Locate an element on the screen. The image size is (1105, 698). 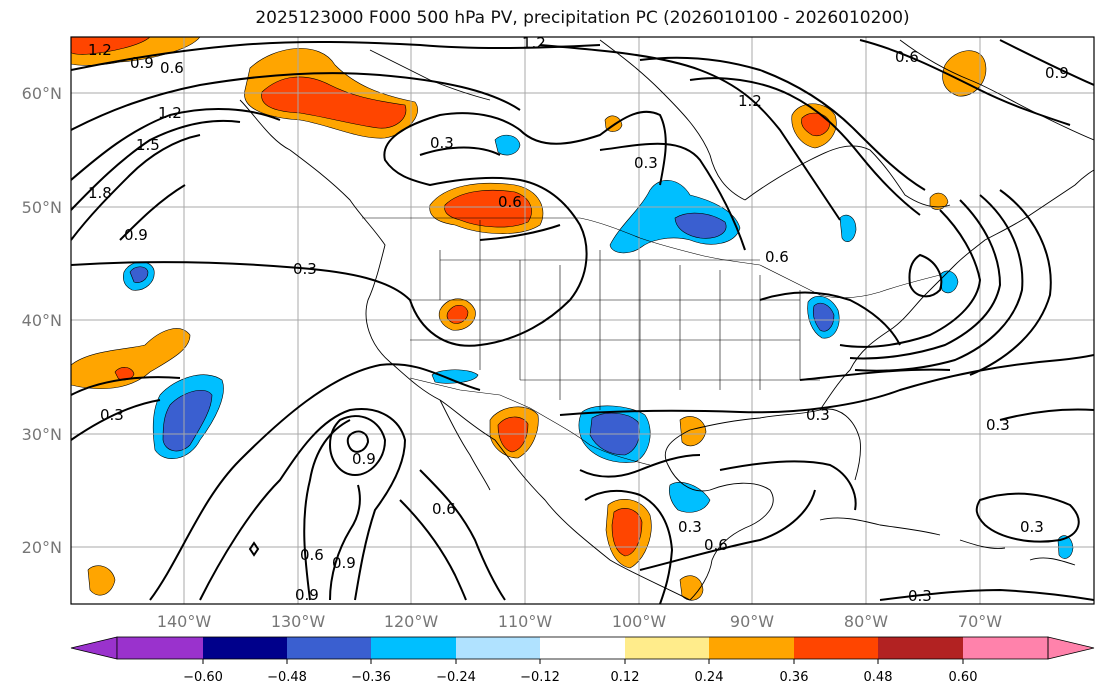
colorbar-tick-label: 0.12 is located at coordinates (625, 677).